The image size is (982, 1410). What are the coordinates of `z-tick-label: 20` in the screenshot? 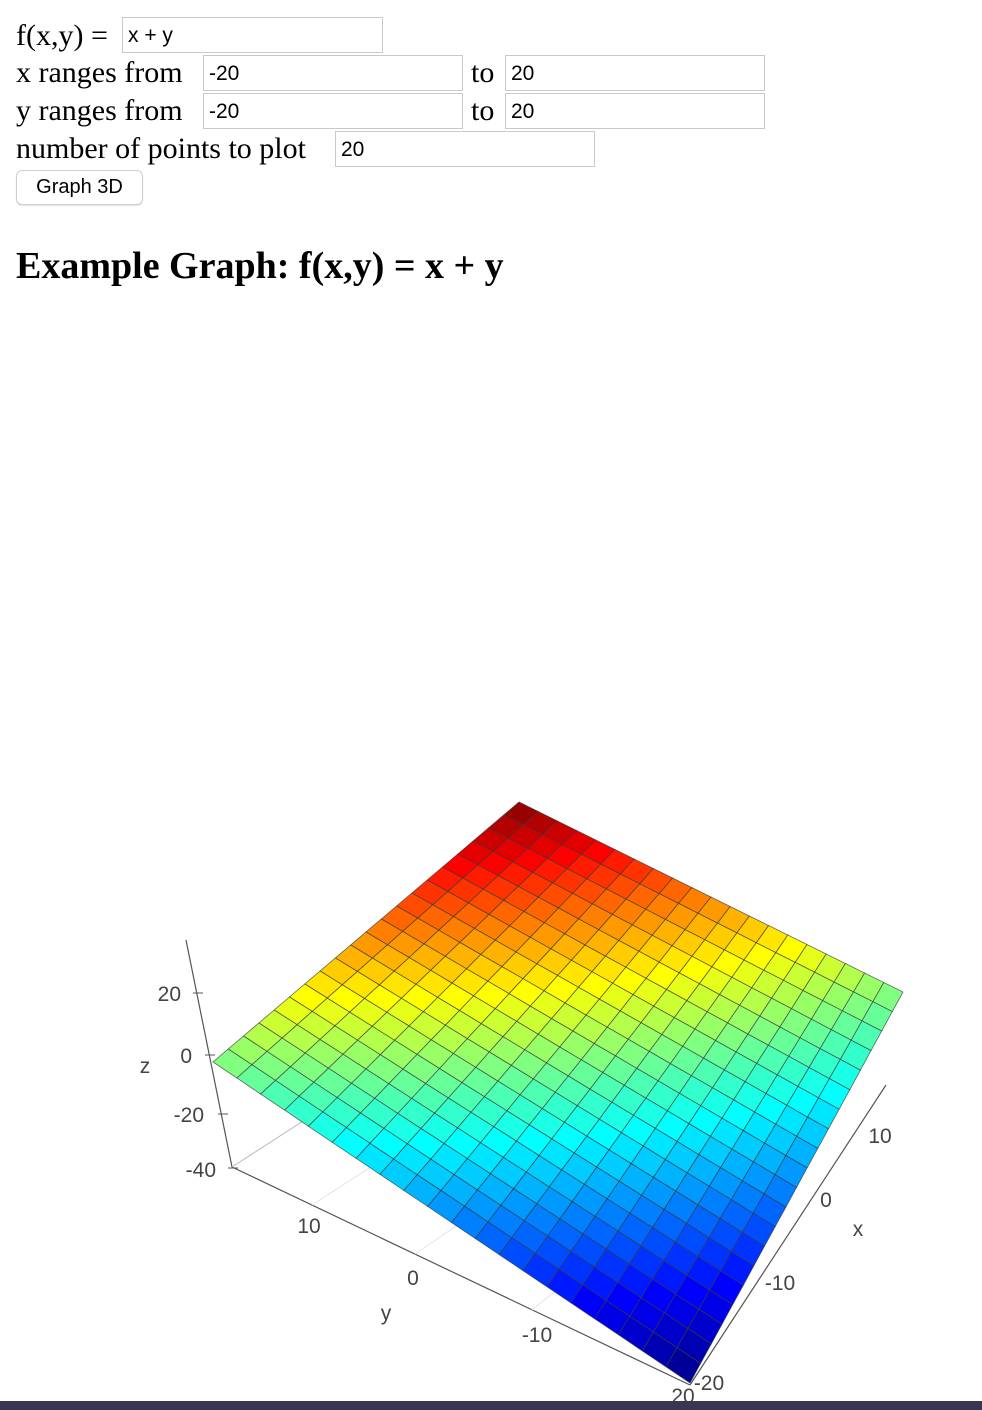 It's located at (169, 994).